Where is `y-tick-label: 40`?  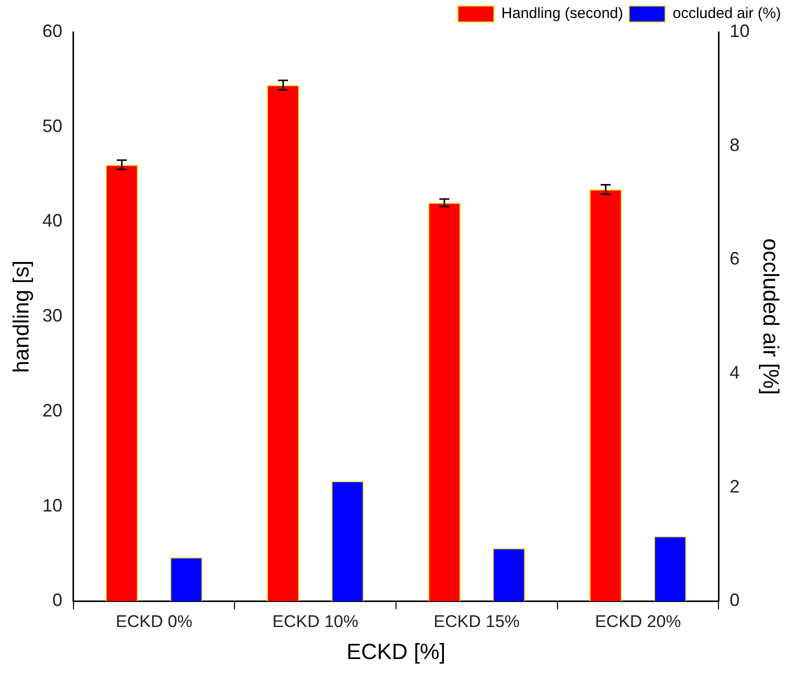 y-tick-label: 40 is located at coordinates (52, 220).